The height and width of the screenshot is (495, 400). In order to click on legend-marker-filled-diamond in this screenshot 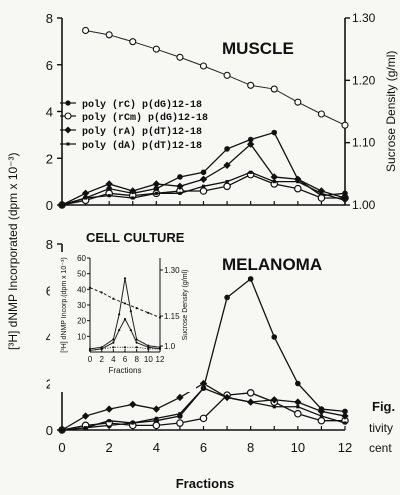, I will do `click(68, 130)`.